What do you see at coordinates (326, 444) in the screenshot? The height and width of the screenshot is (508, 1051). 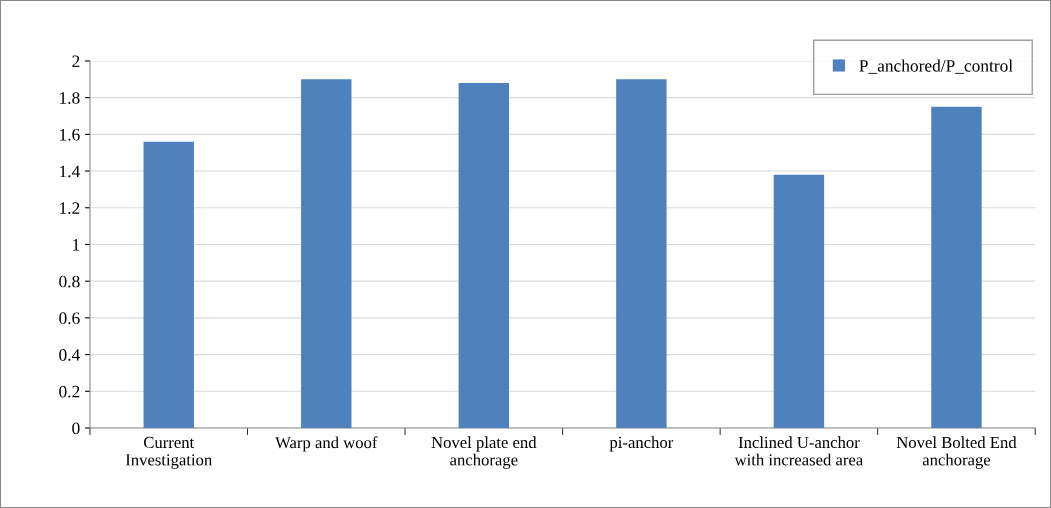 I see `x-tick-label: Warp and woof` at bounding box center [326, 444].